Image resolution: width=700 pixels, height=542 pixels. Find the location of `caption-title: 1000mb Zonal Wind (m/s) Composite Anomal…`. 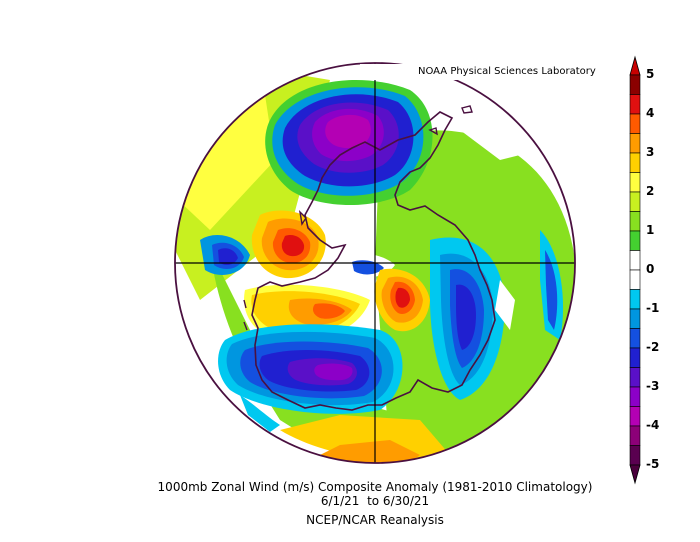

caption-title: 1000mb Zonal Wind (m/s) Composite Anomal… is located at coordinates (375, 487).